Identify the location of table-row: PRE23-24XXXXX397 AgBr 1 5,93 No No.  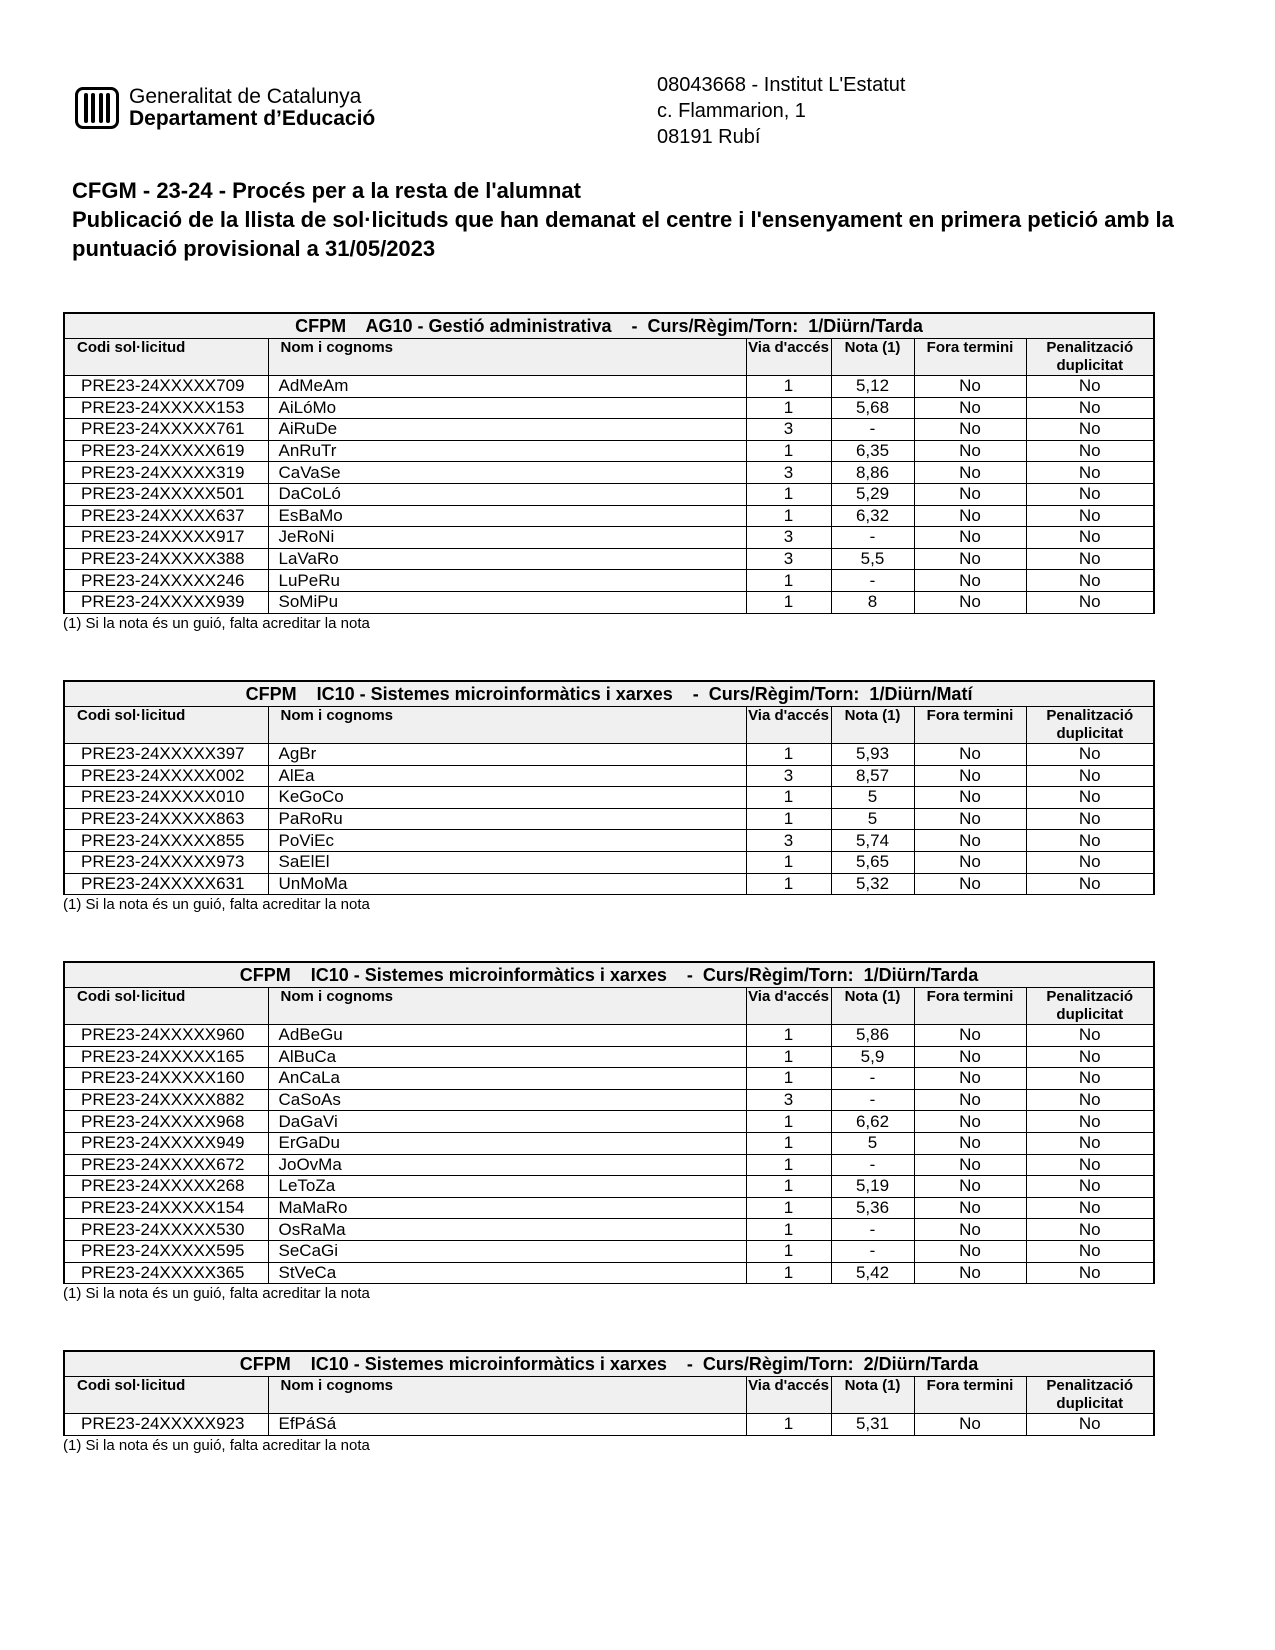
(609, 754).